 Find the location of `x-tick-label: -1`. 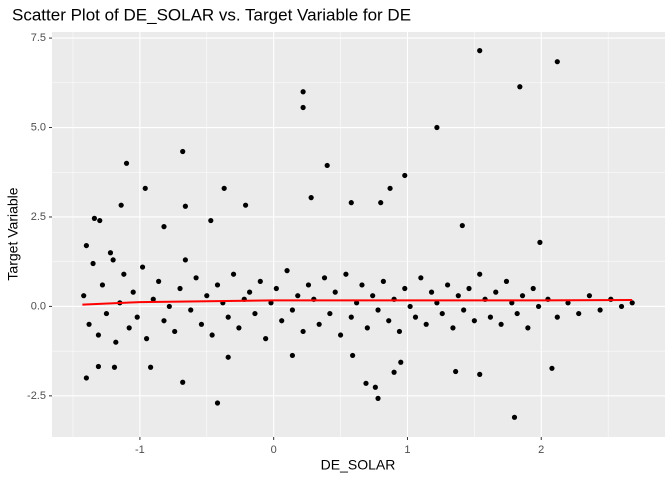

x-tick-label: -1 is located at coordinates (140, 450).